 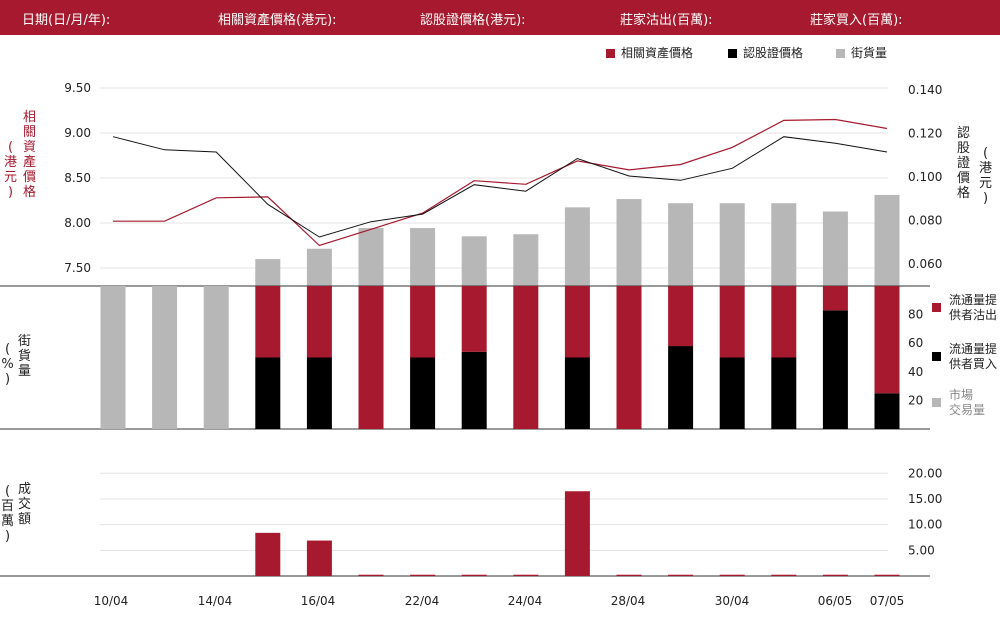 I want to click on warrant-axis-unit: ( 港 元 ), so click(x=985, y=176).